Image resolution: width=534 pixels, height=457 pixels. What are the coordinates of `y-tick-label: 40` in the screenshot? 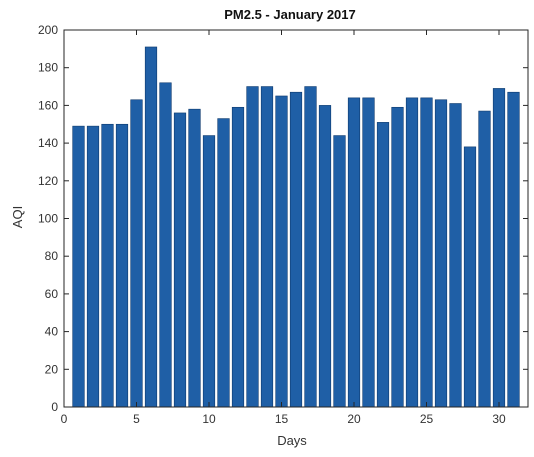 It's located at (52, 332).